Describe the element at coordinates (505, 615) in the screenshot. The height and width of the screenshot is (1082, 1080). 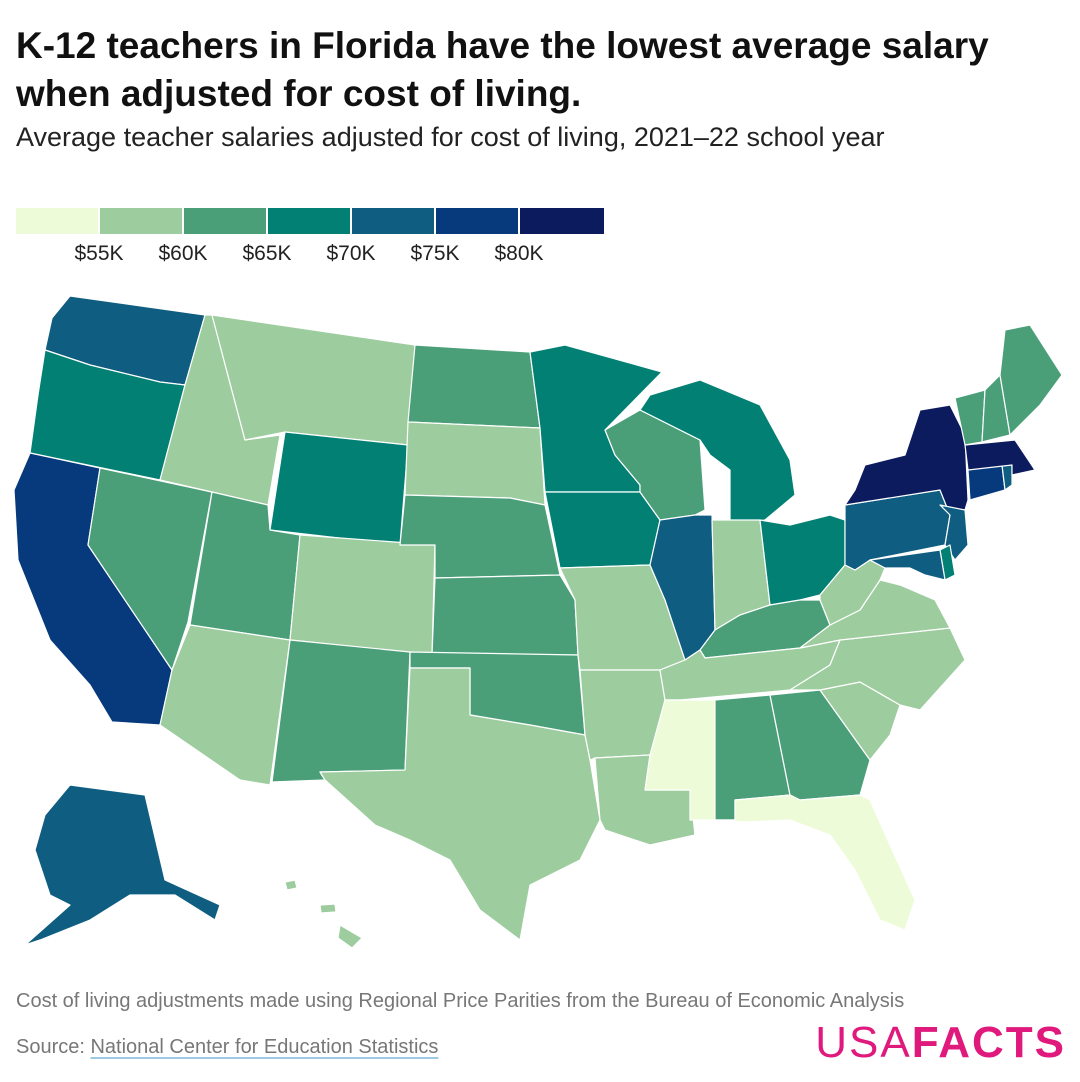
I see `state-ks` at that location.